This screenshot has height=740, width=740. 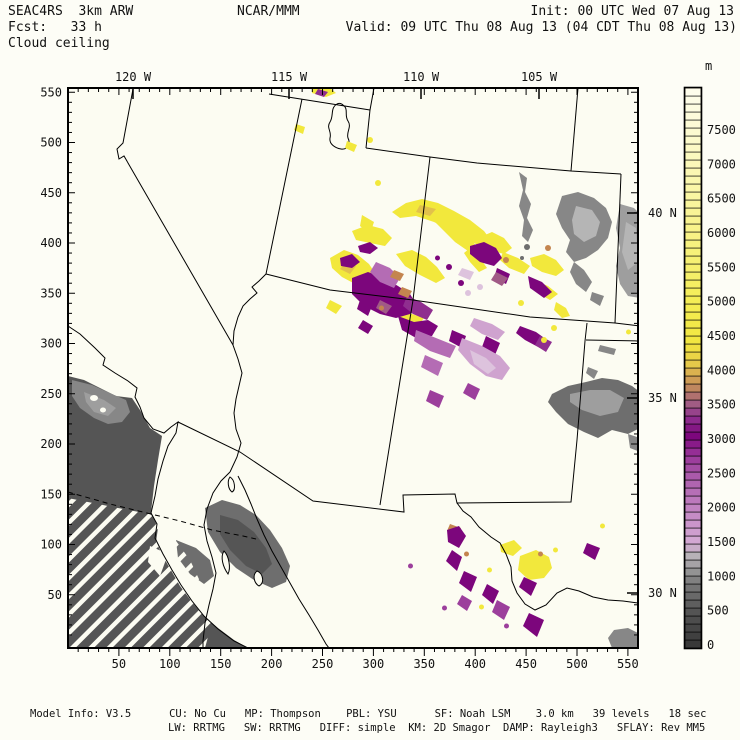 I want to click on y-tick-label: 500, so click(x=51, y=143).